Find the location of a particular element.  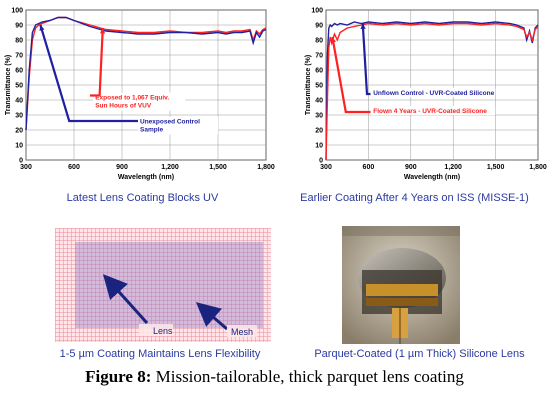

chart2-ytick-label: 0 is located at coordinates (321, 161).